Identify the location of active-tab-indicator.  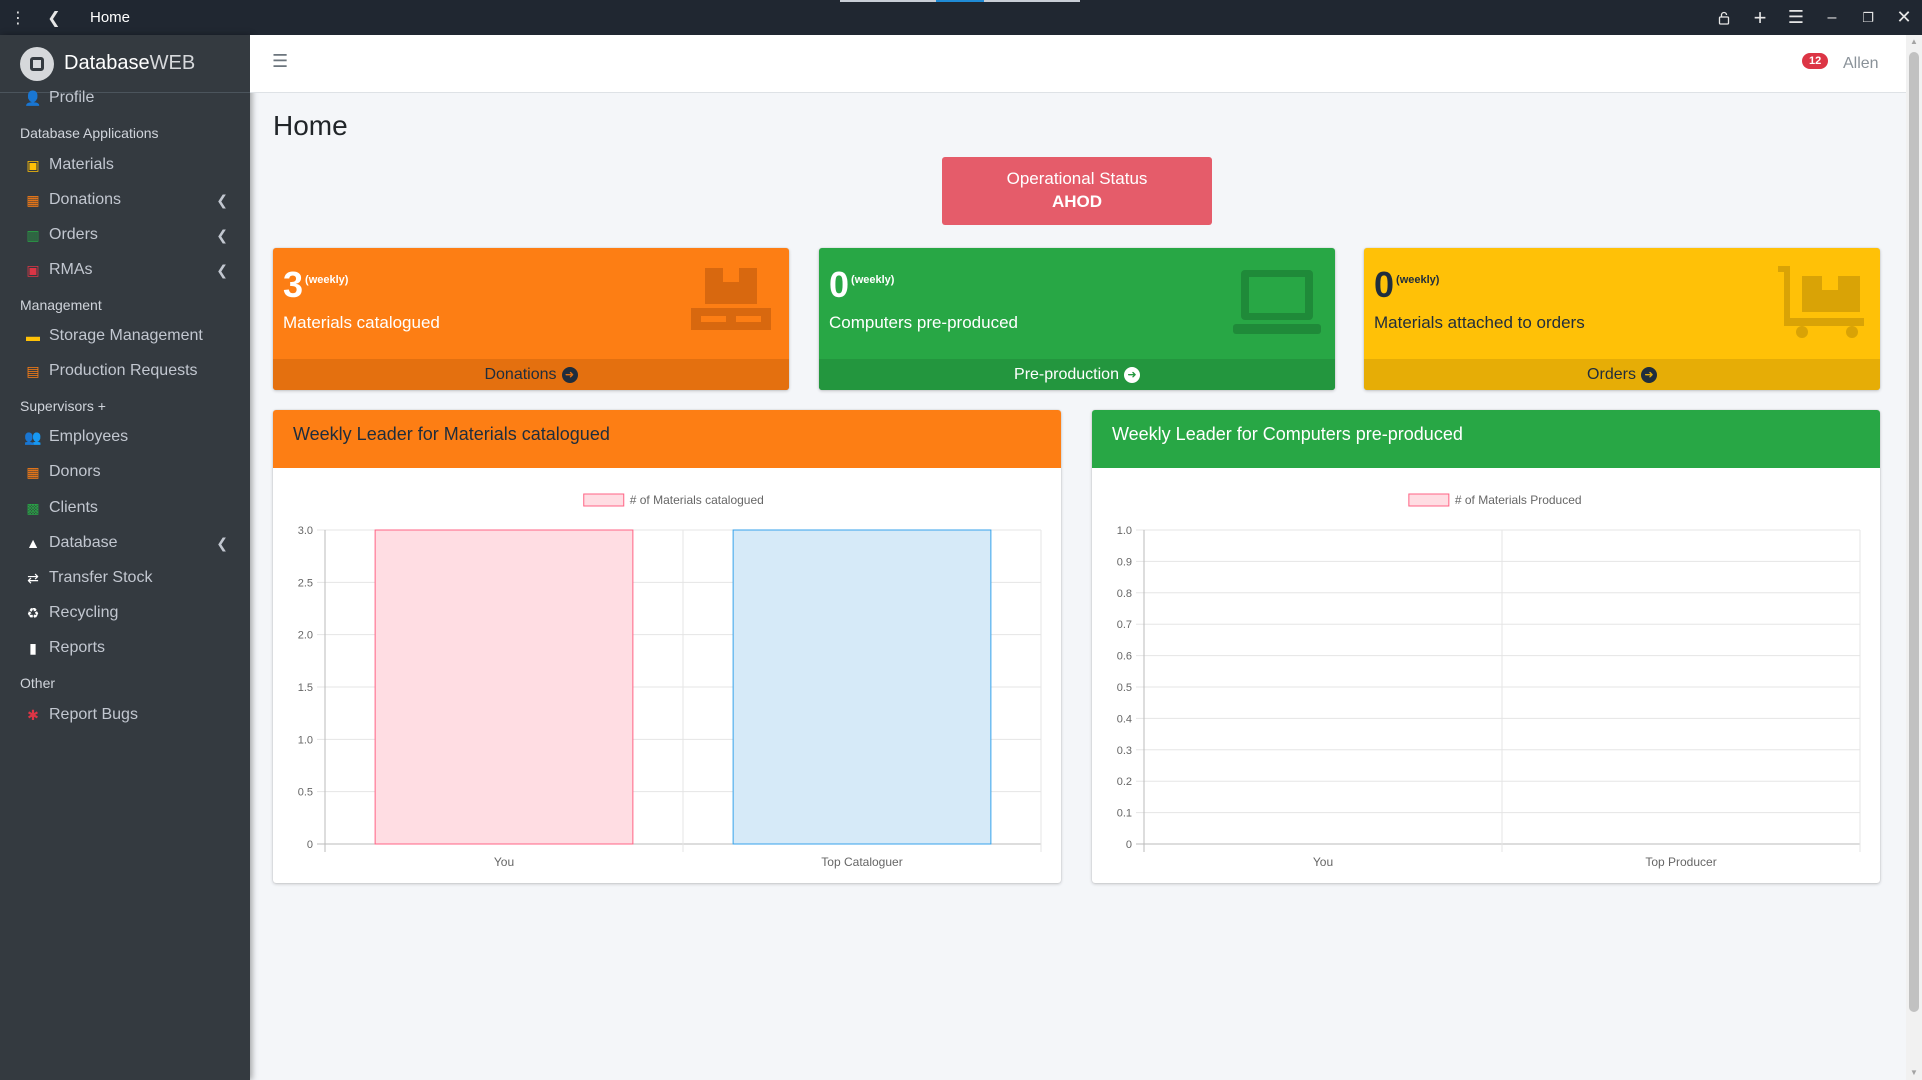
(960, 1).